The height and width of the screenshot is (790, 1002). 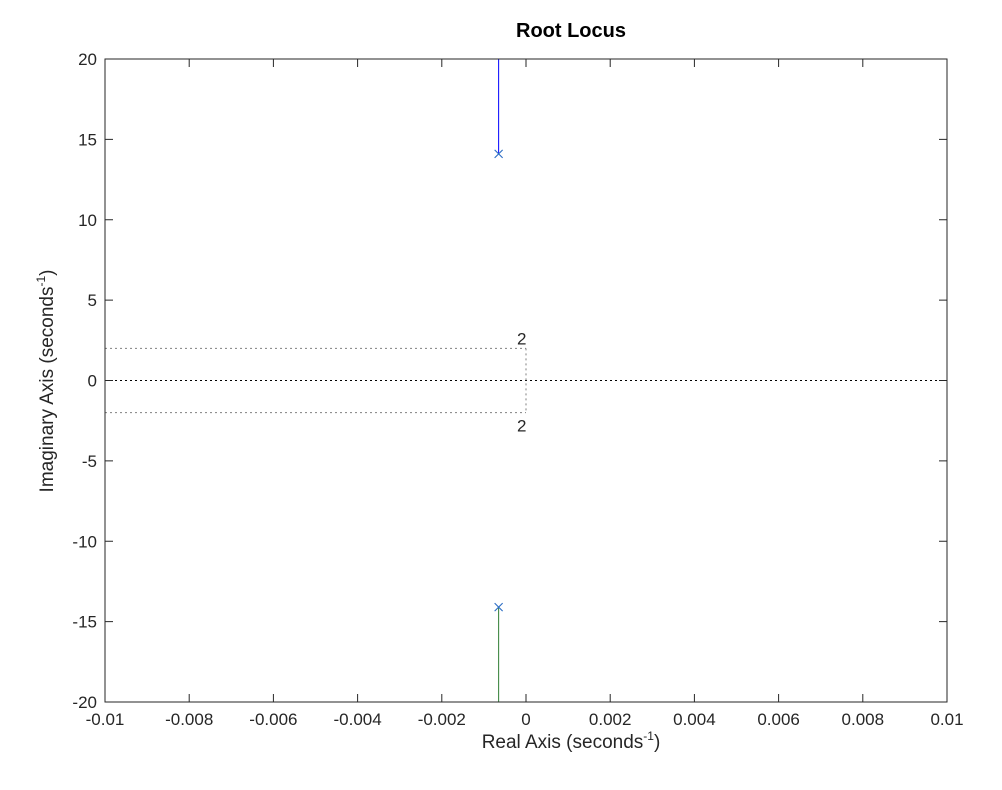 What do you see at coordinates (442, 719) in the screenshot?
I see `x-tick-label: -0.002` at bounding box center [442, 719].